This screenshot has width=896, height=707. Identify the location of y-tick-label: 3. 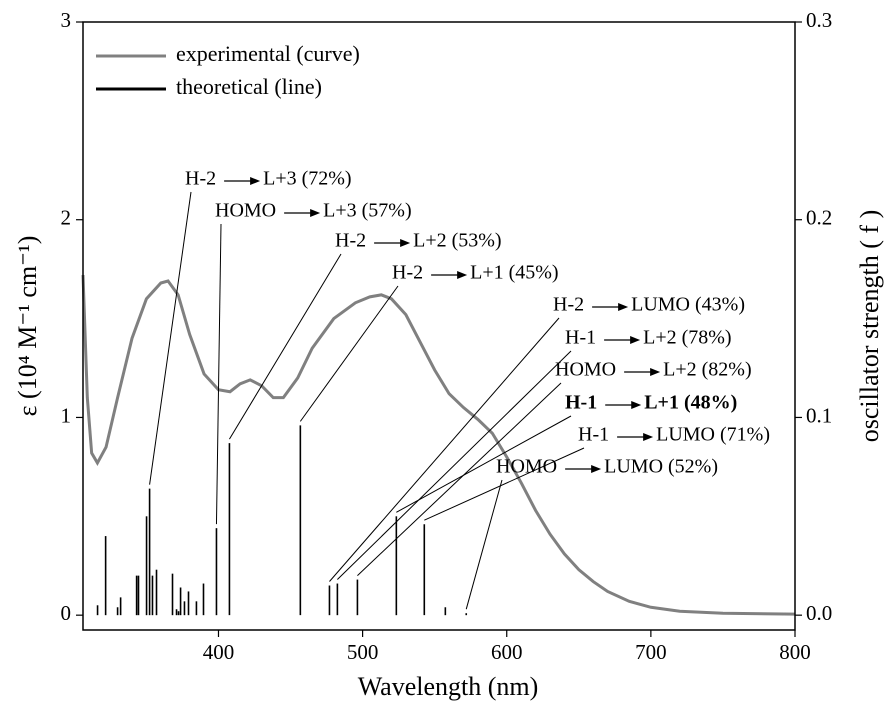
(66, 20).